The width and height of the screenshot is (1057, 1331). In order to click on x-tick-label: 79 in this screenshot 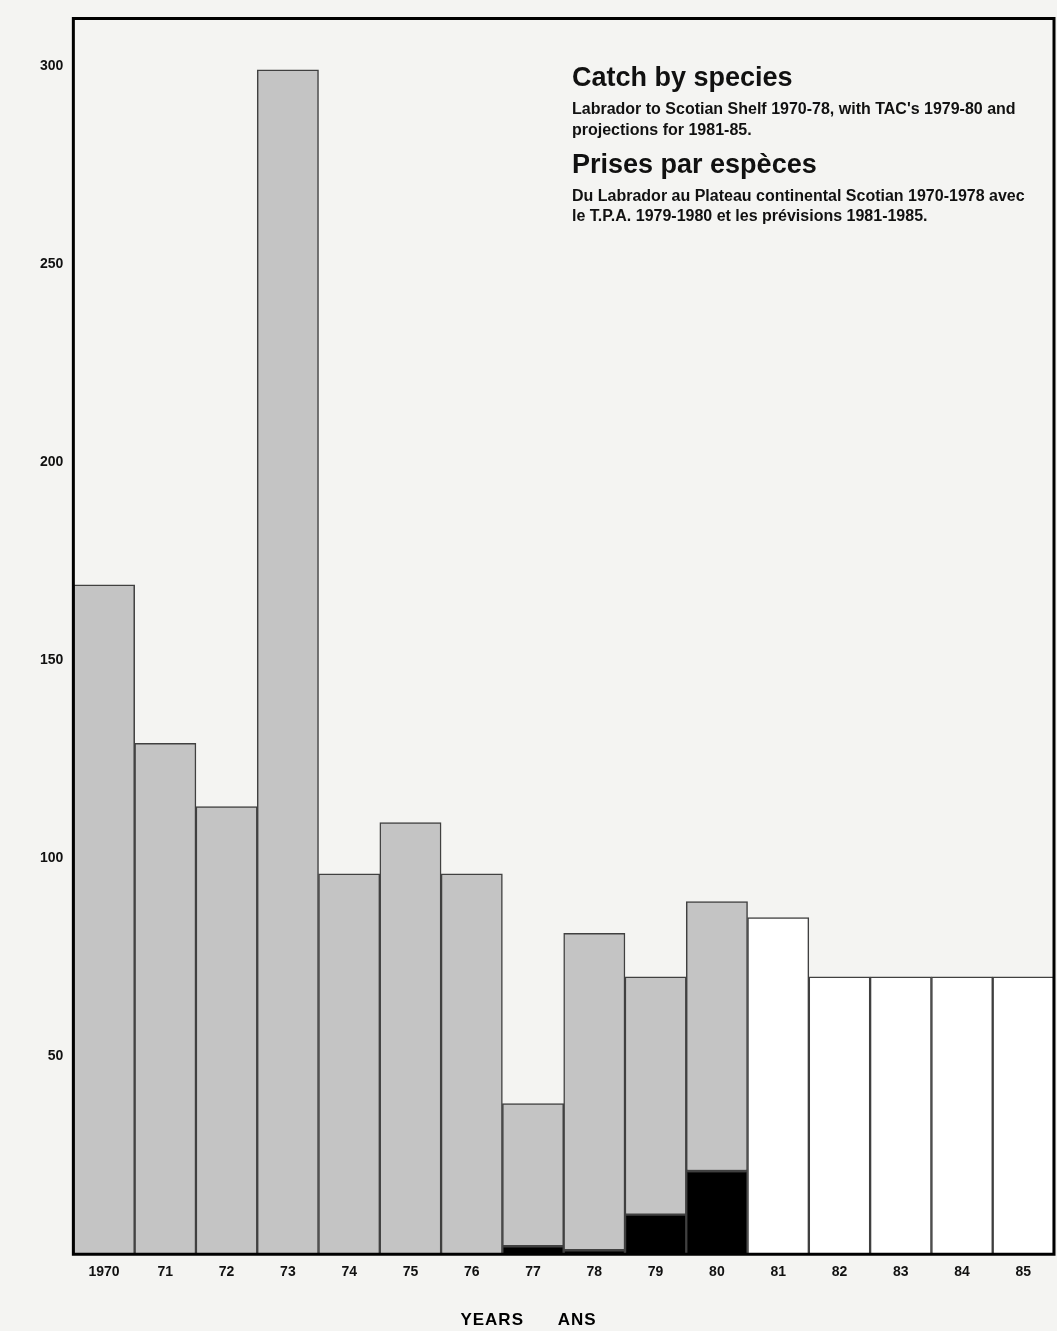, I will do `click(655, 1271)`.